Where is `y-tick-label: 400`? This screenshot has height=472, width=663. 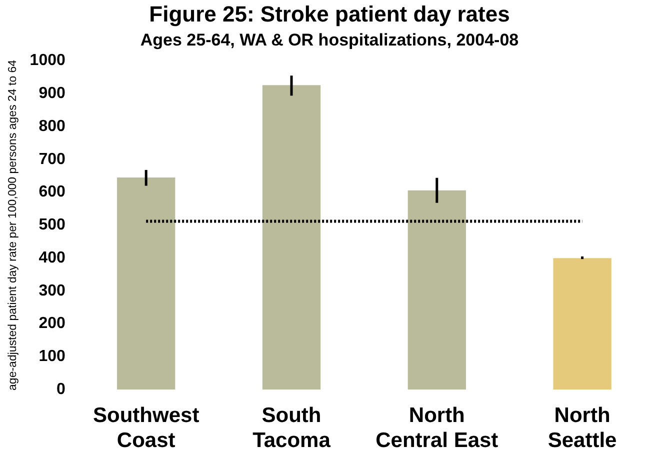
y-tick-label: 400 is located at coordinates (52, 257).